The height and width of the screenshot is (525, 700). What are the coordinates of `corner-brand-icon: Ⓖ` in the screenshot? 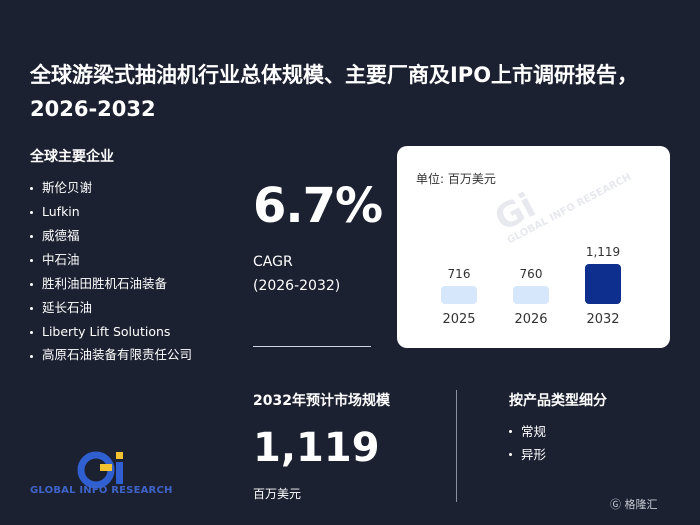 It's located at (615, 504).